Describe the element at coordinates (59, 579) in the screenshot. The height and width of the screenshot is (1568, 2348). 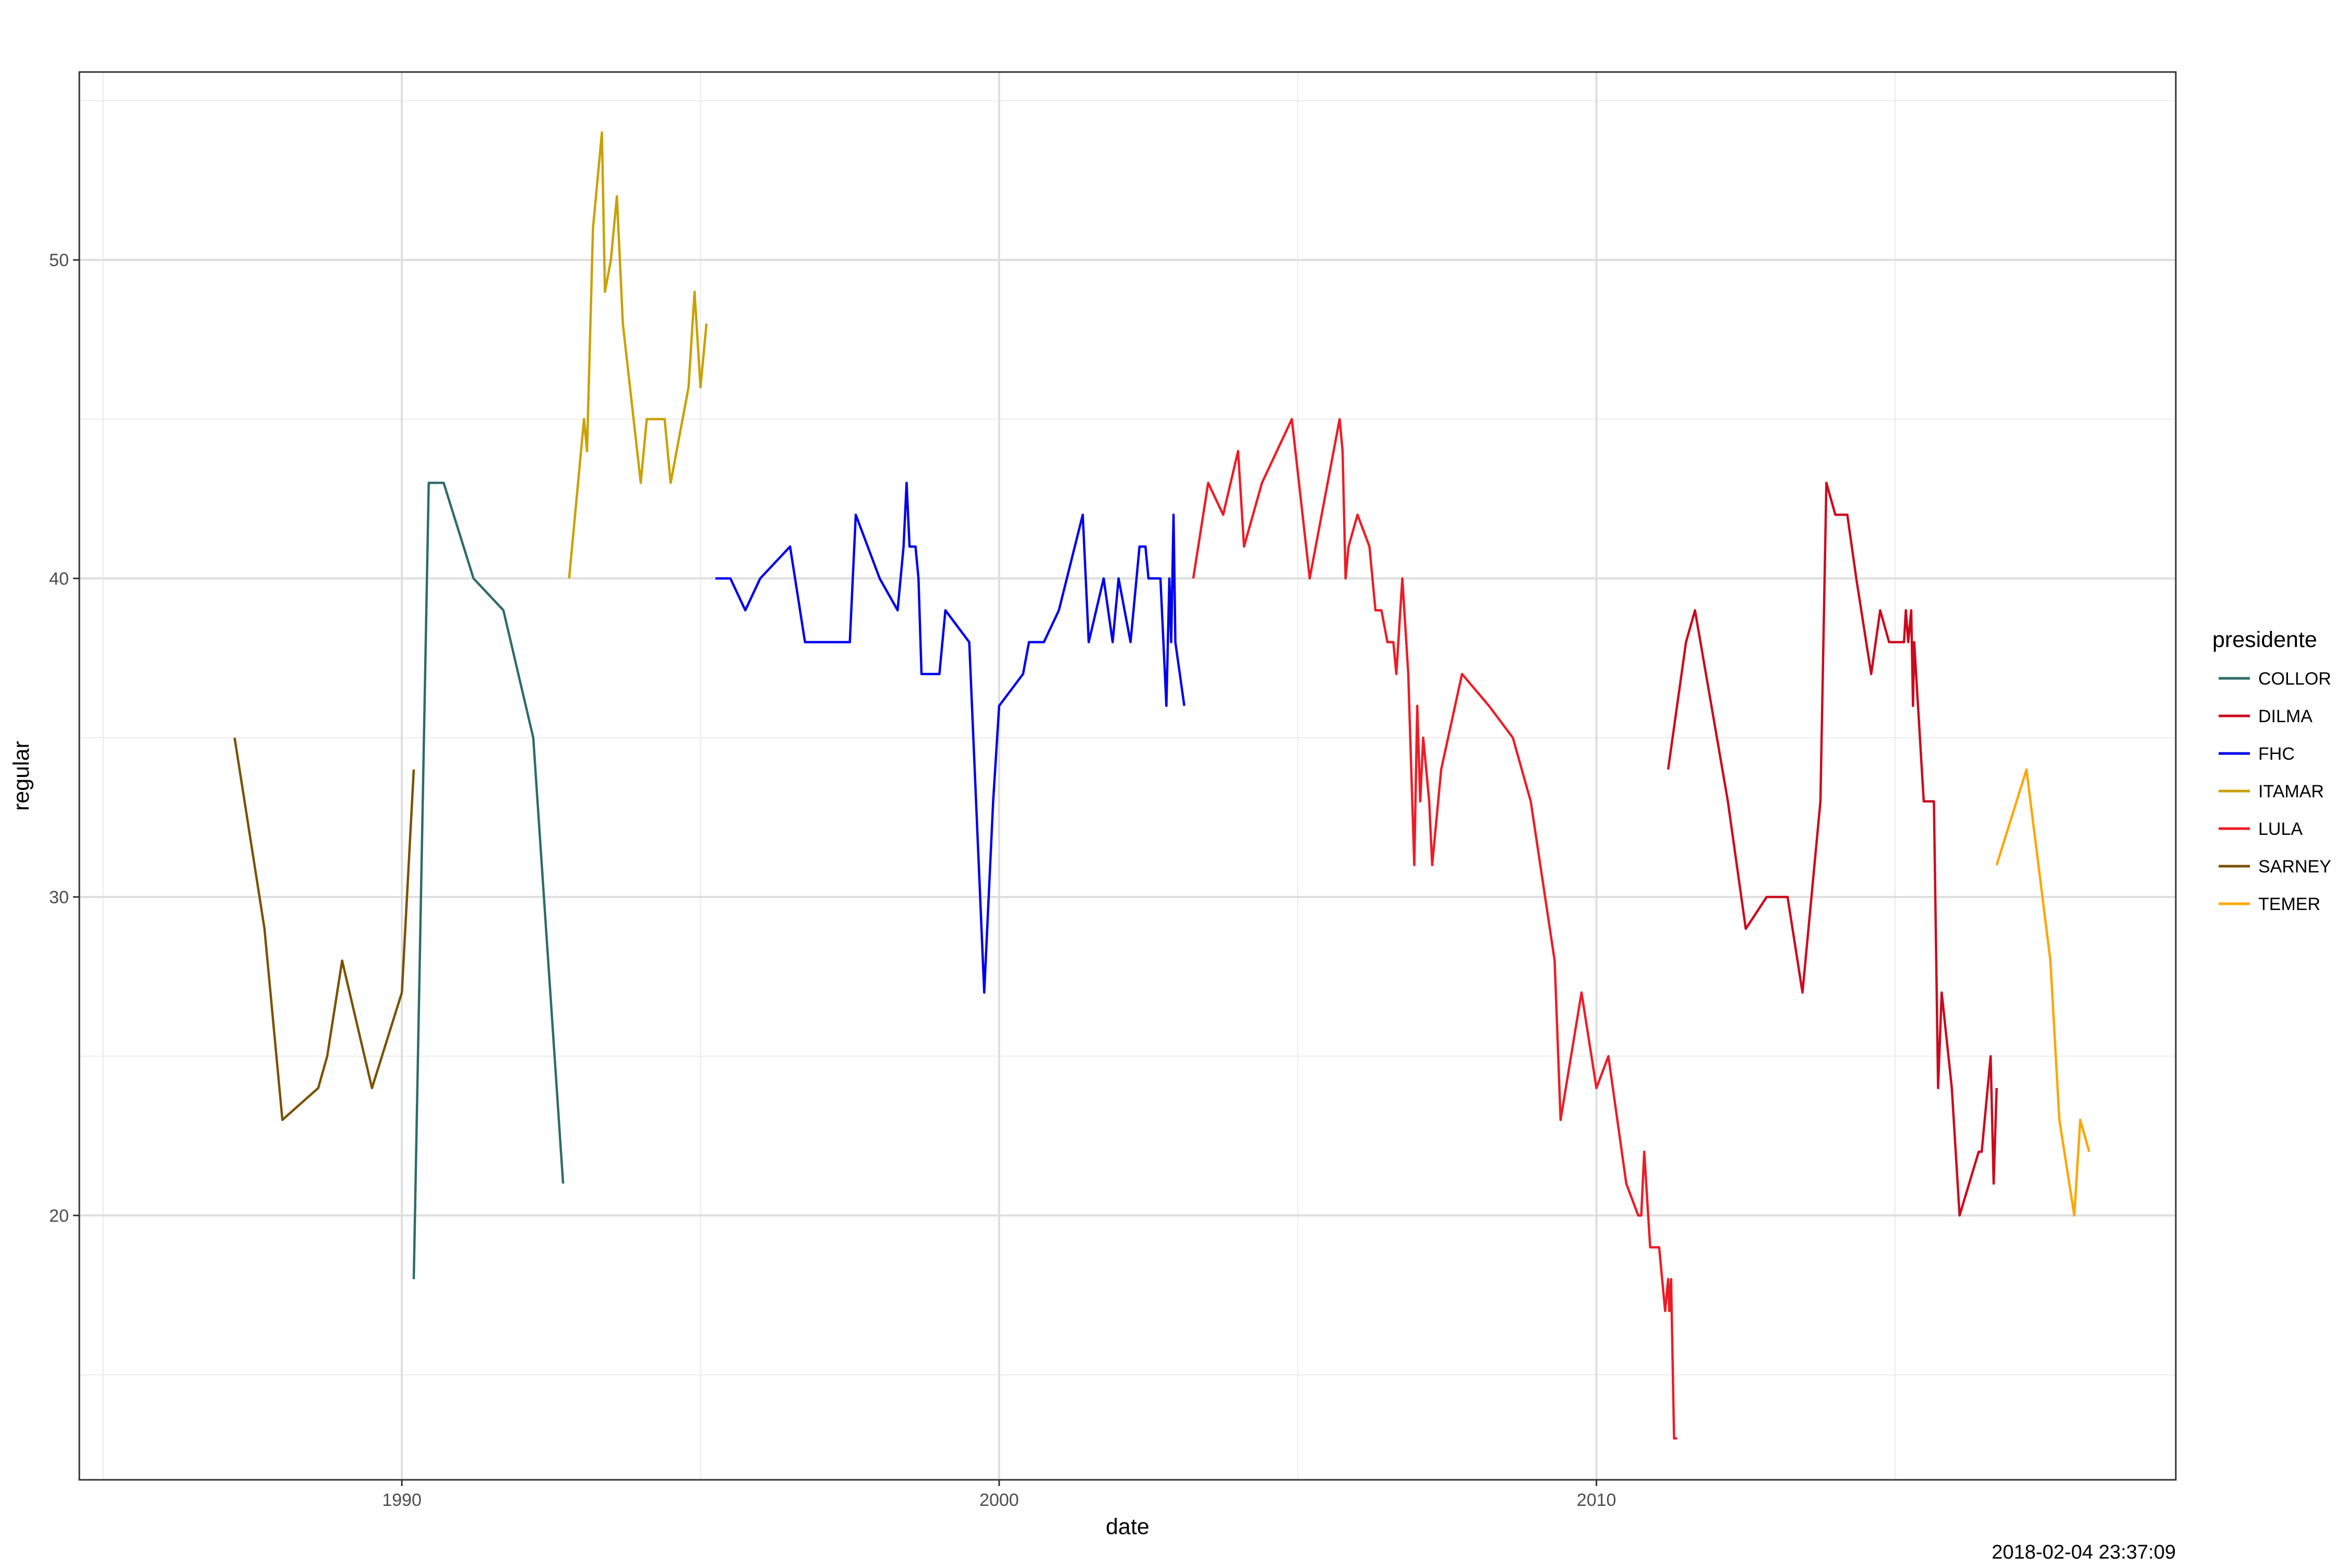
I see `y-tick-label: 40` at that location.